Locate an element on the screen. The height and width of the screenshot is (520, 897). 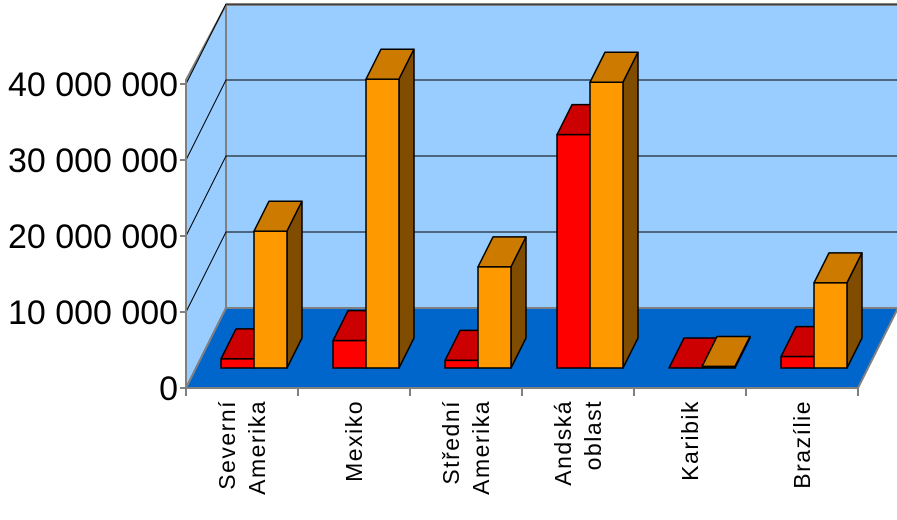
x-tick-label: Střední is located at coordinates (451, 442).